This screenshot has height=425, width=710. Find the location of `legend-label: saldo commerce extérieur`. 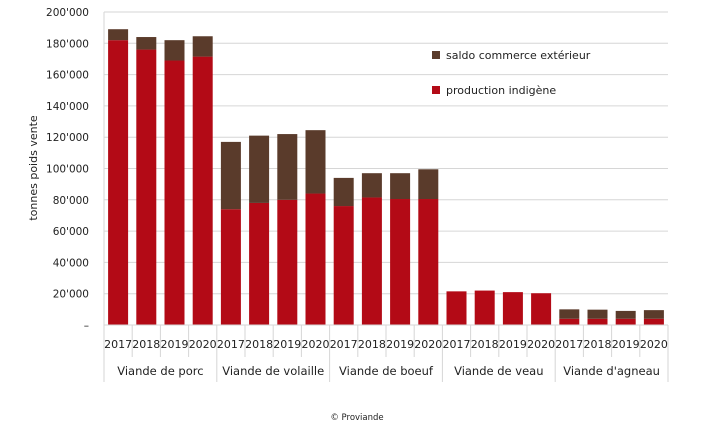

legend-label: saldo commerce extérieur is located at coordinates (518, 55).